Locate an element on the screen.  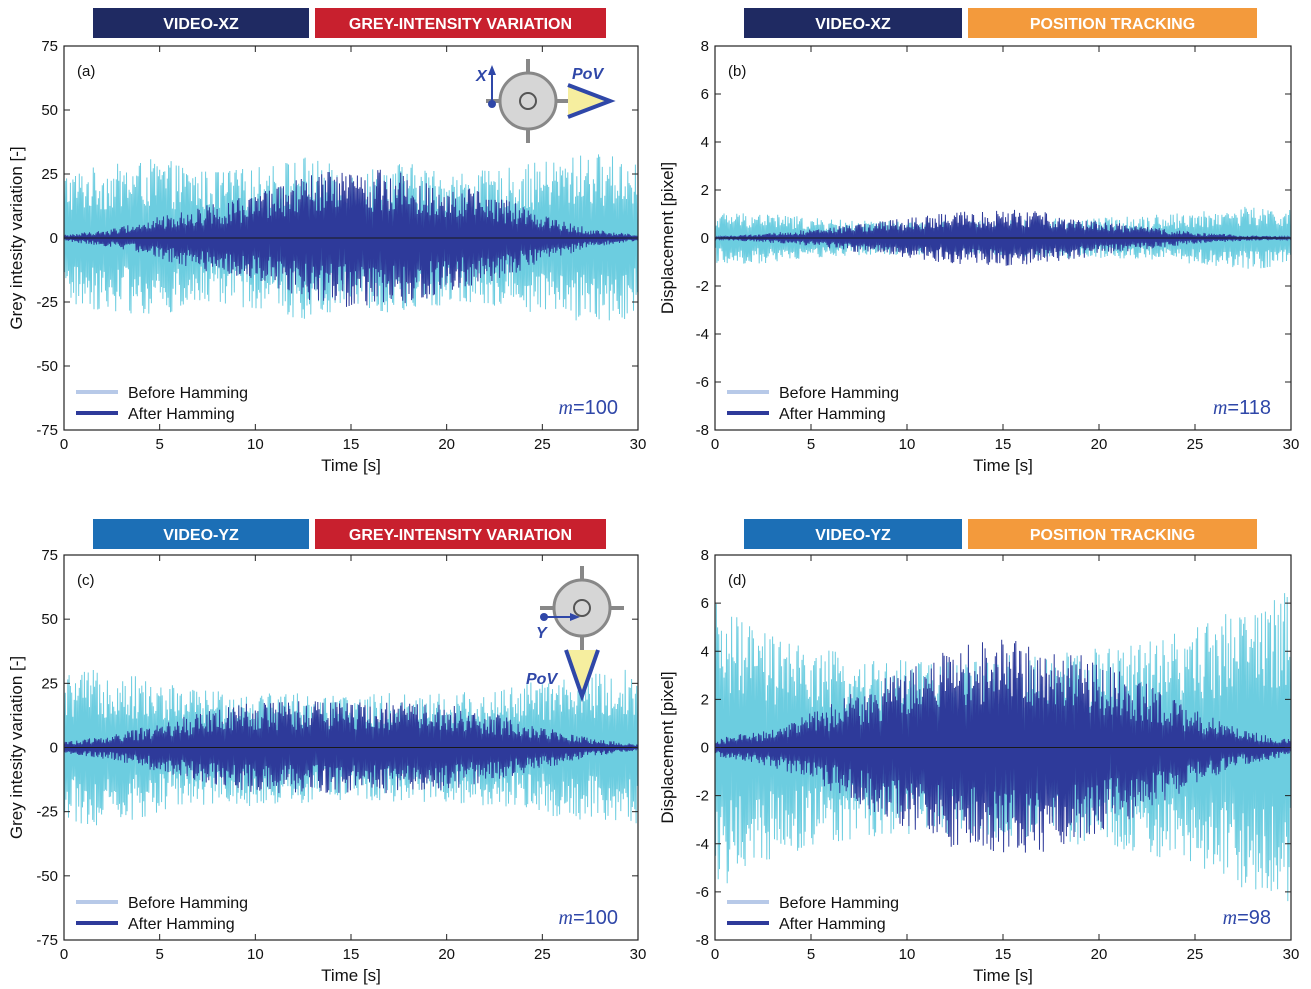
camera-inset: Y PoV is located at coordinates (575, 634).